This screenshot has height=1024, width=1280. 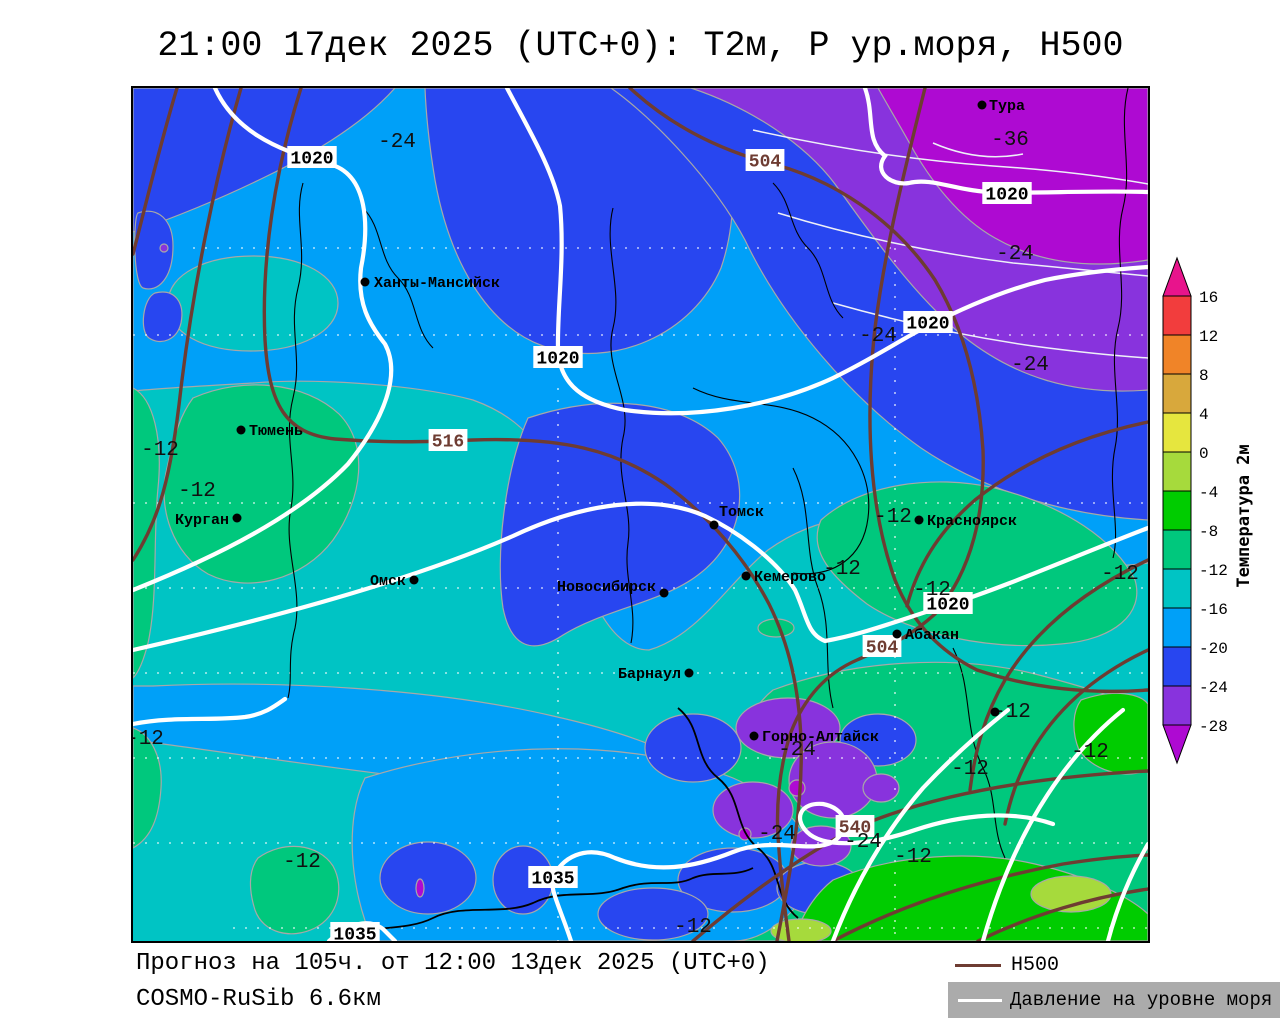 I want to click on legend-row-pressure: Давление на уровне моря, so click(x=1114, y=1000).